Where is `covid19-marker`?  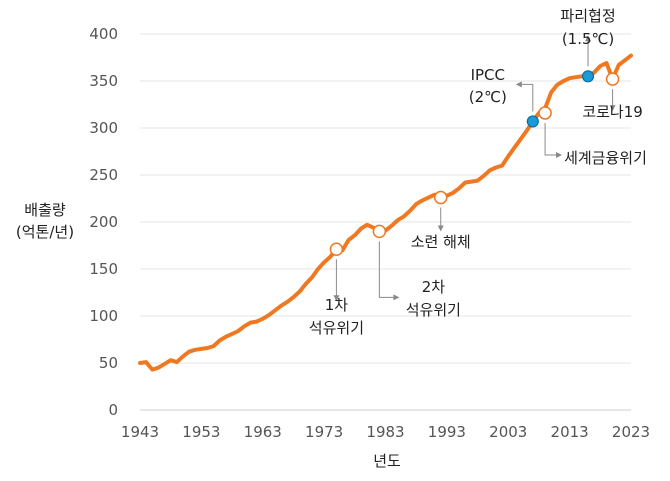
covid19-marker is located at coordinates (612, 79).